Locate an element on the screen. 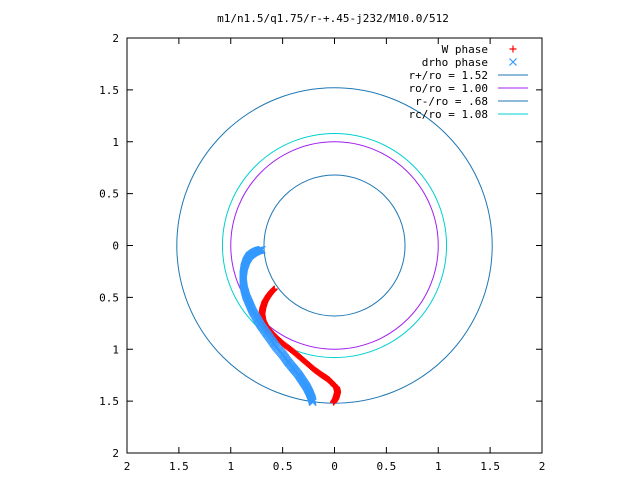 The image size is (640, 480). legend-label: r+/ro = 1.52 is located at coordinates (448, 75).